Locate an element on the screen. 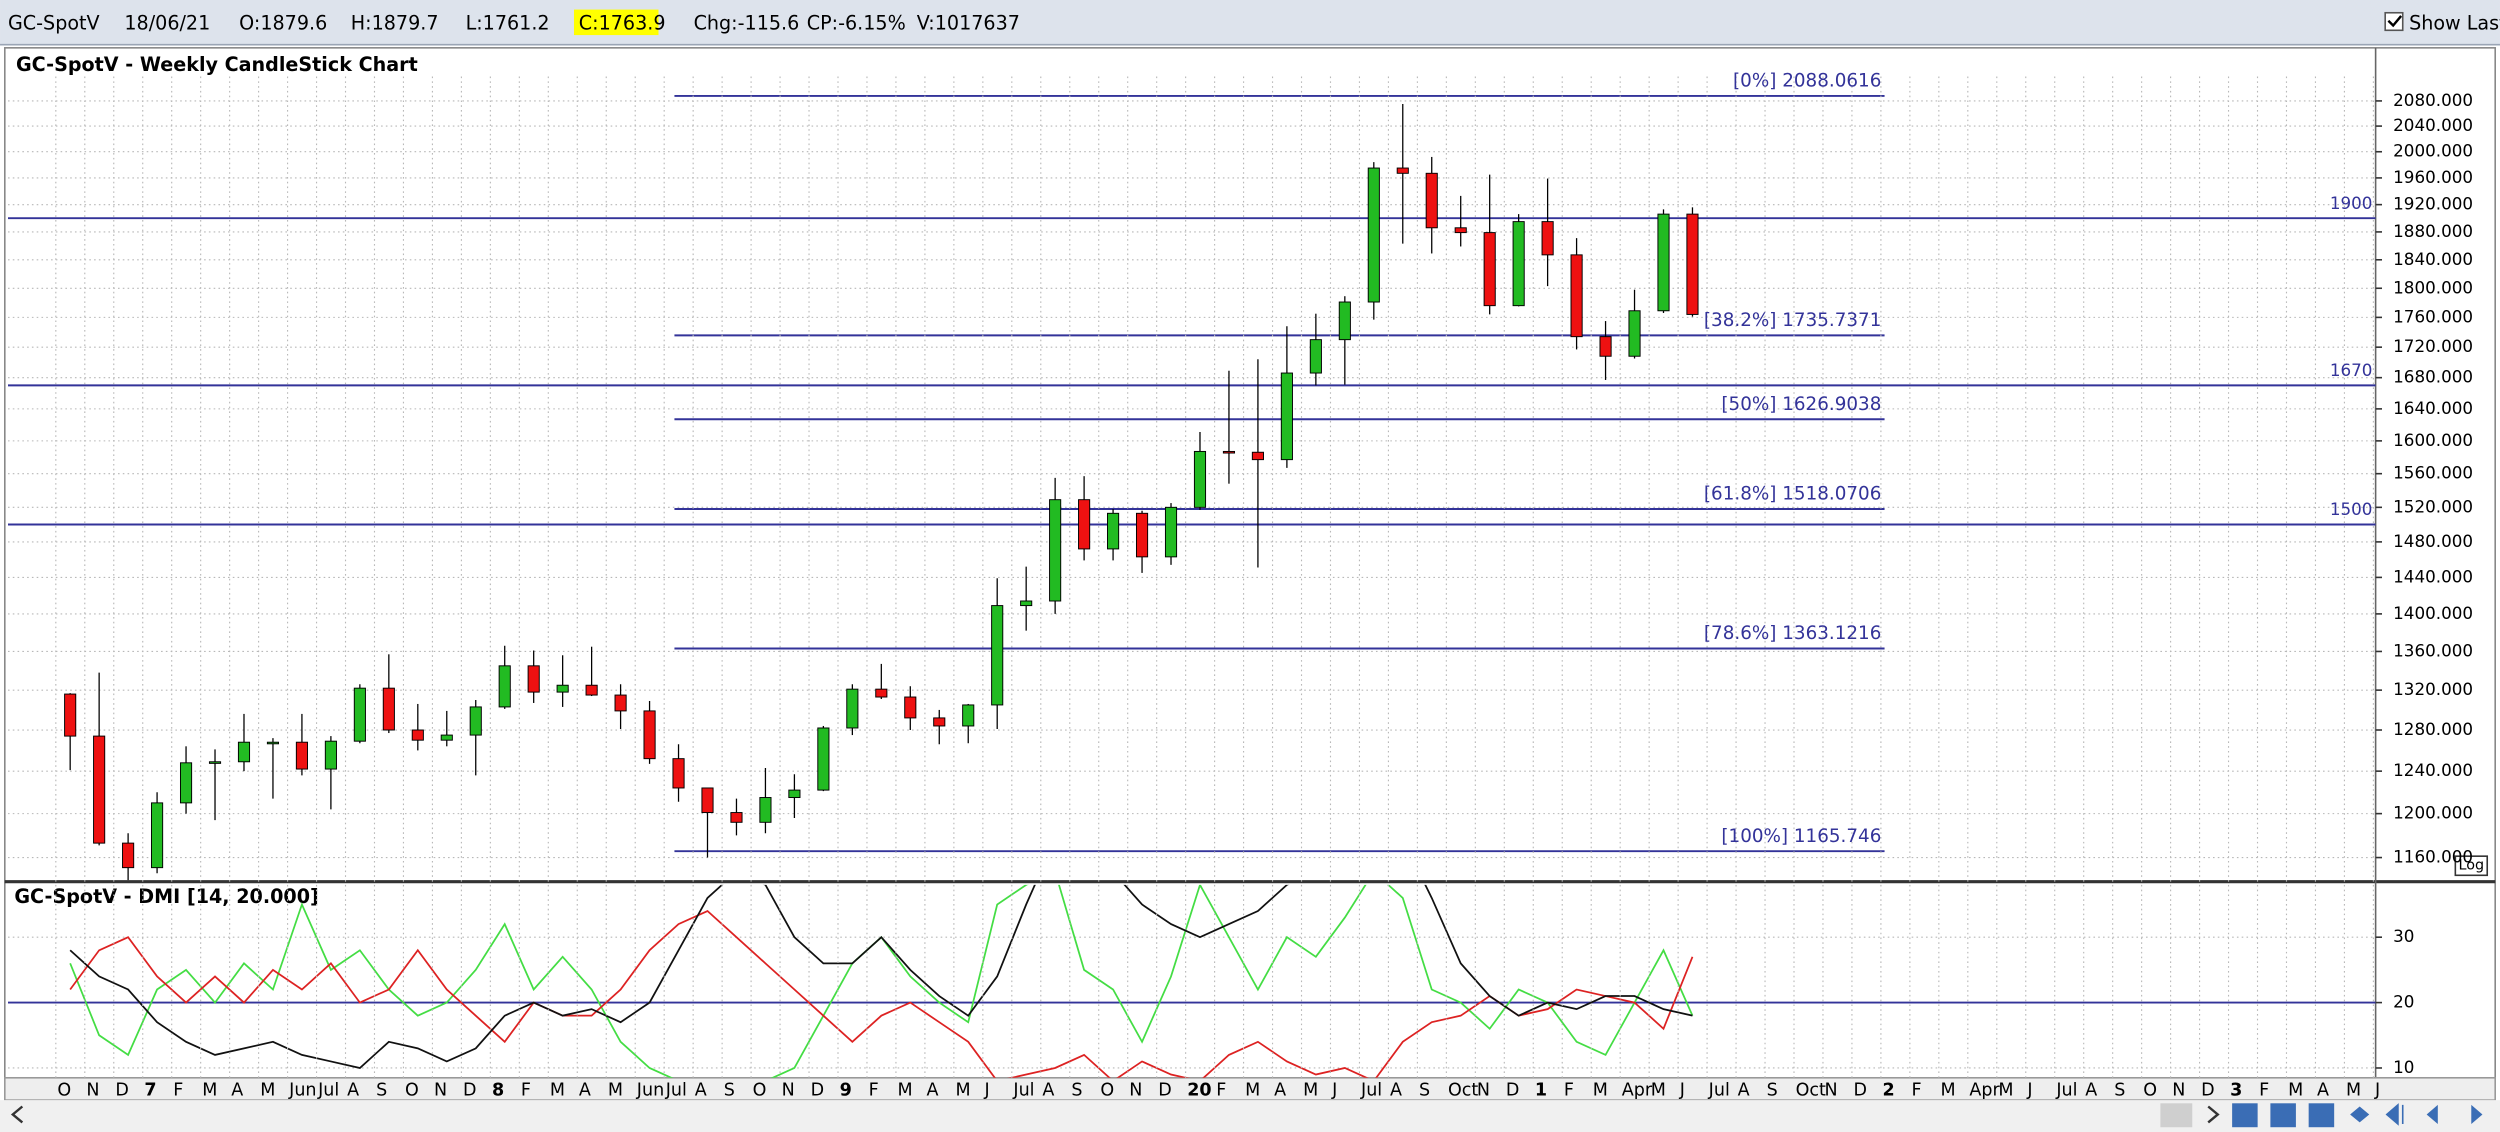  y-tick-label: 1640.000 is located at coordinates (2433, 408).